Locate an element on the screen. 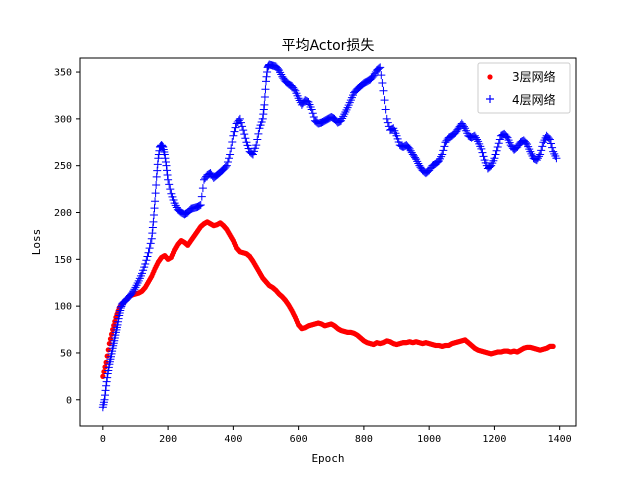 The width and height of the screenshot is (640, 480). x-tick-label: 200 is located at coordinates (168, 439).